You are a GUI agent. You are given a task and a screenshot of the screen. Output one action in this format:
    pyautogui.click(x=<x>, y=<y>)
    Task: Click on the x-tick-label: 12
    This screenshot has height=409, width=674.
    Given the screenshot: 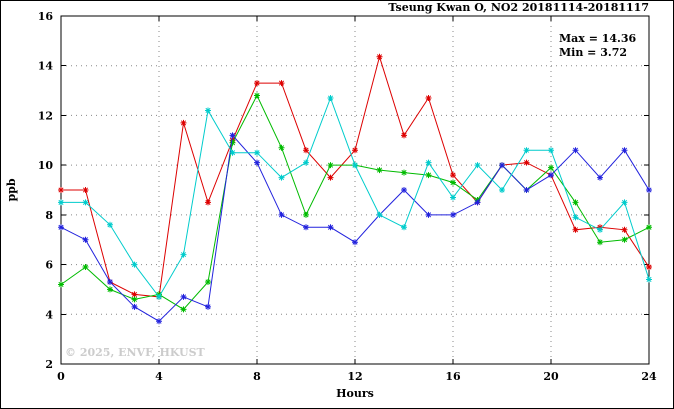 What is the action you would take?
    pyautogui.click(x=354, y=376)
    